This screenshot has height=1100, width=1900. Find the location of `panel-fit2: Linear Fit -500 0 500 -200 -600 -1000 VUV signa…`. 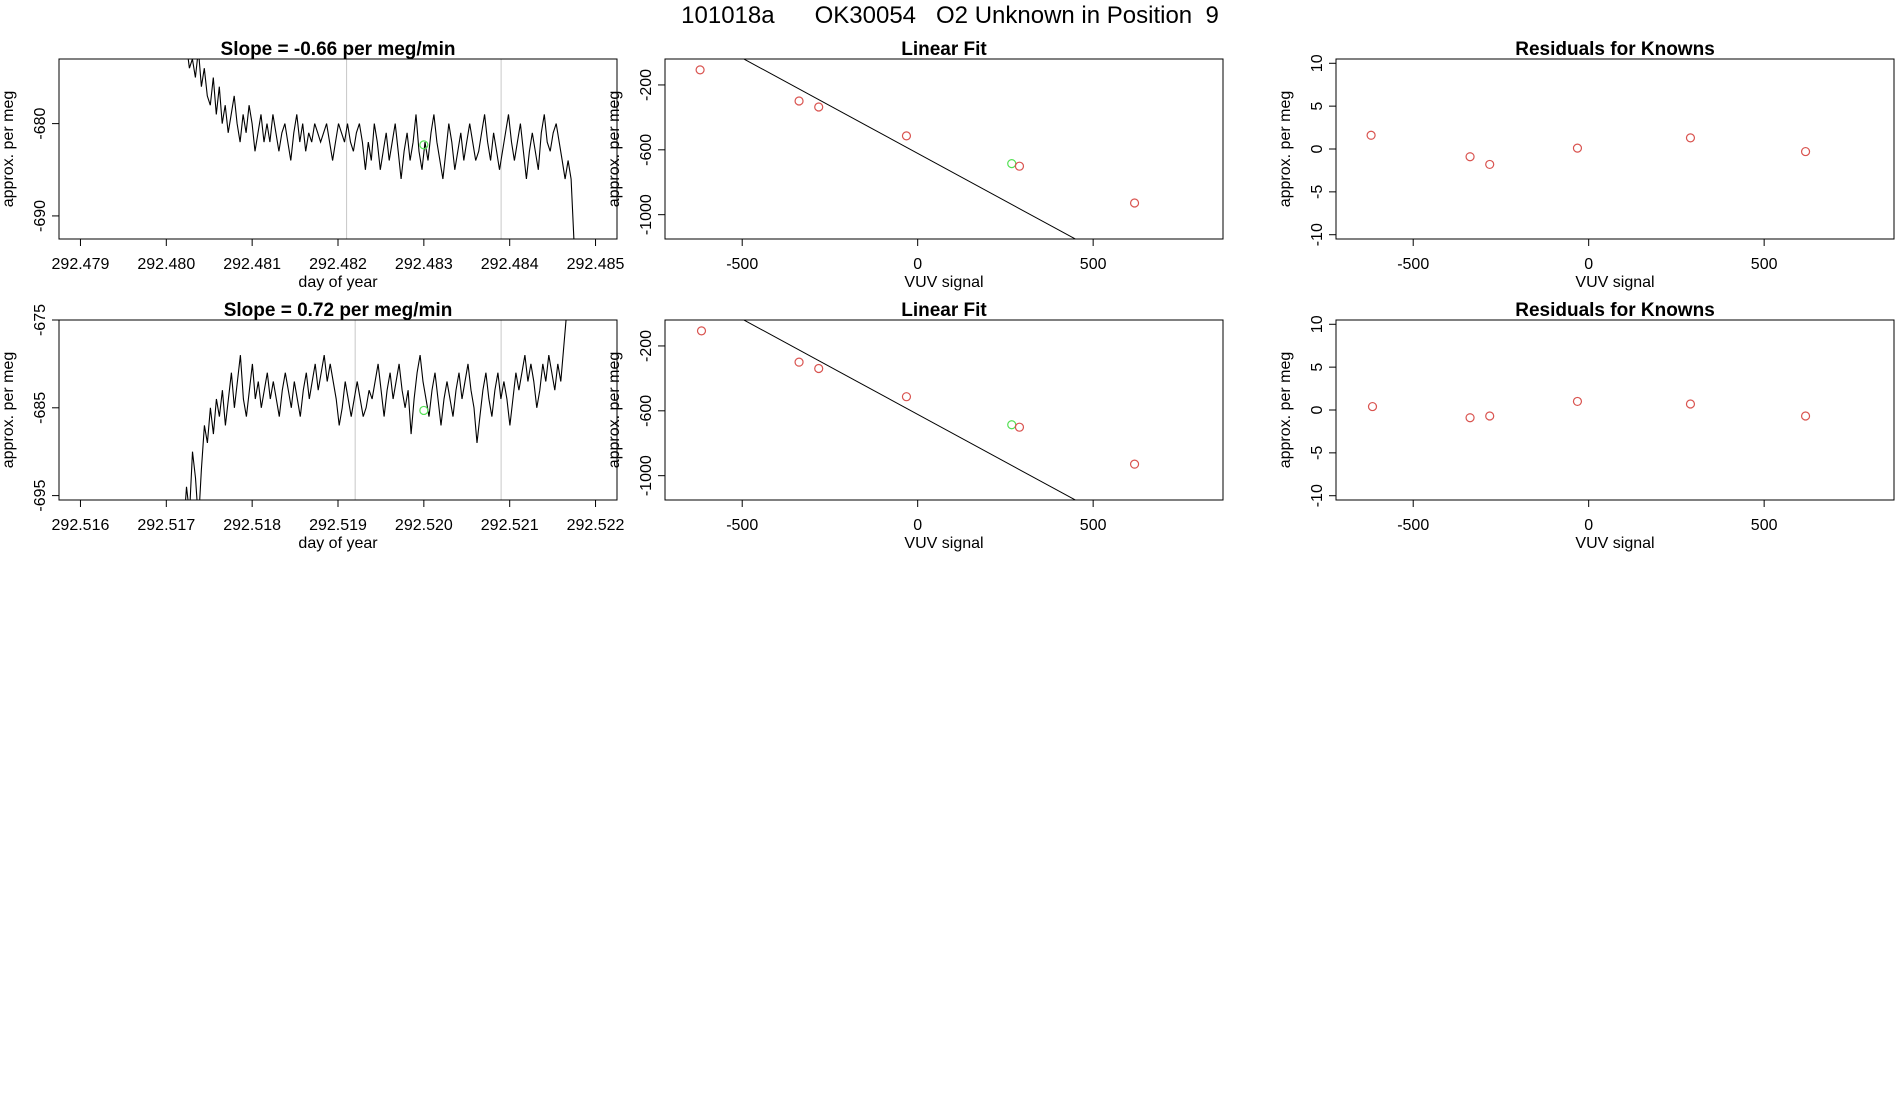

panel-fit2: Linear Fit -500 0 500 -200 -600 -1000 VUV signa… is located at coordinates (915, 426).